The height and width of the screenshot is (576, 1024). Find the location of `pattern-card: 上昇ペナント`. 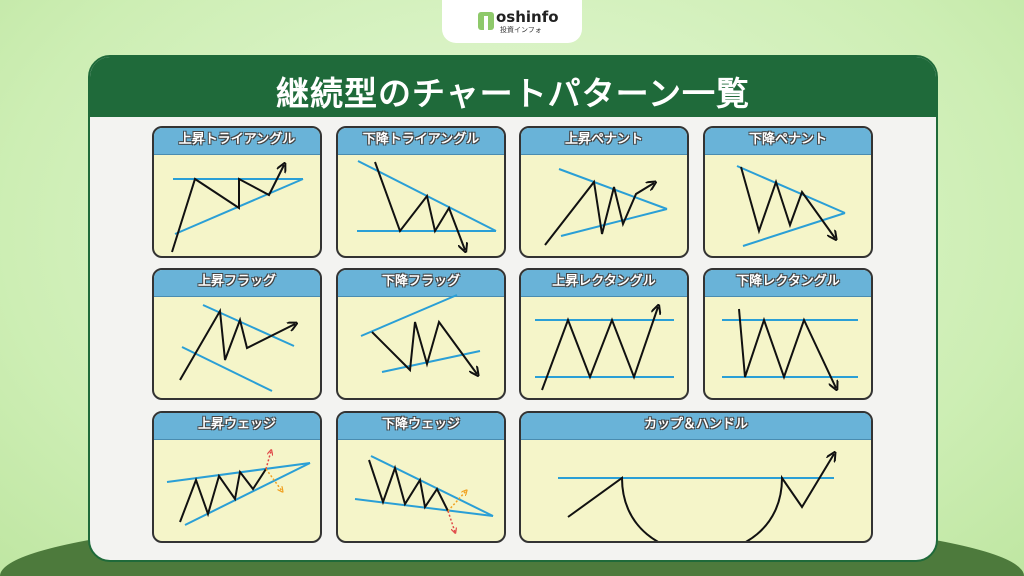

pattern-card: 上昇ペナント is located at coordinates (604, 192).